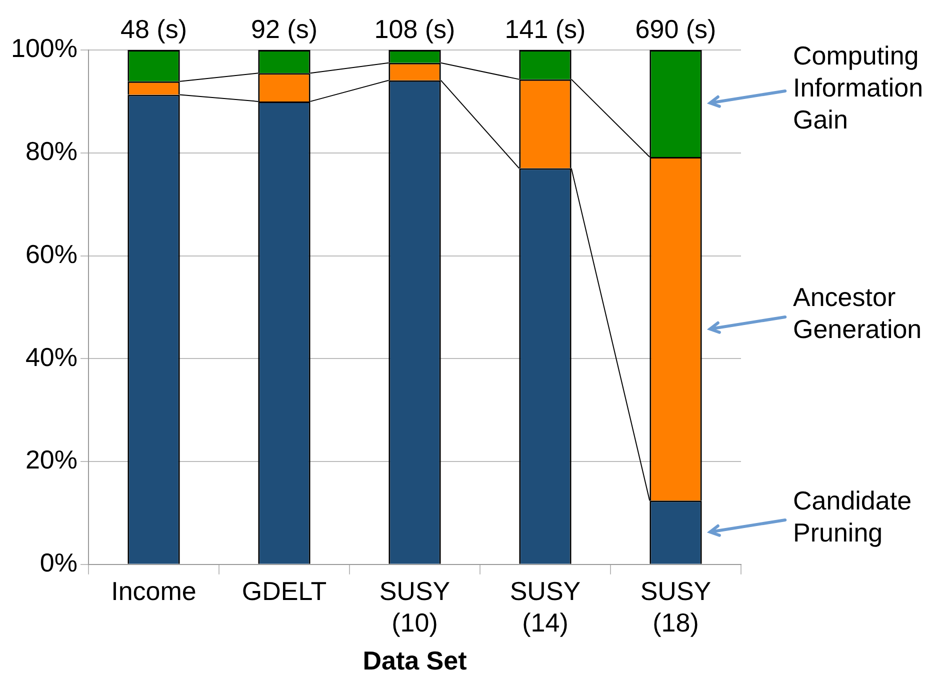  I want to click on annotation: 48 (s), so click(153, 29).